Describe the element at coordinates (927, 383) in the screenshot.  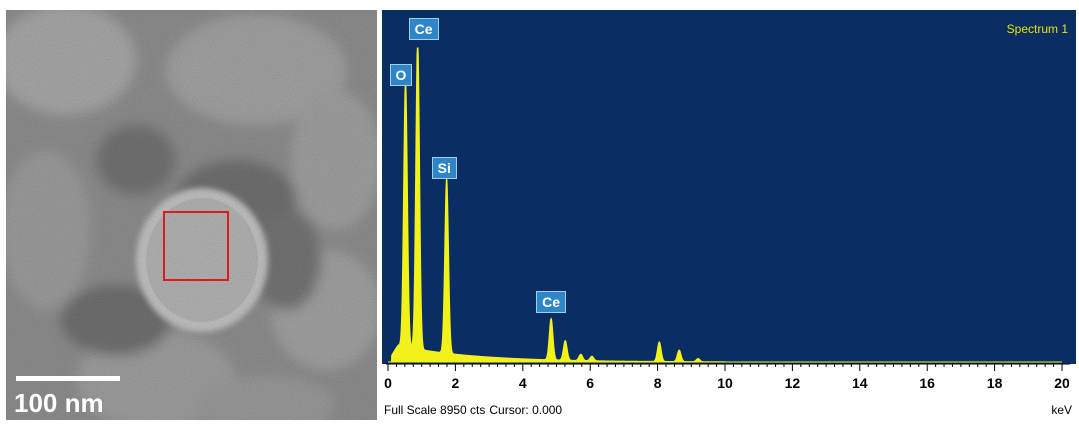
I see `x-tick-label: 16` at that location.